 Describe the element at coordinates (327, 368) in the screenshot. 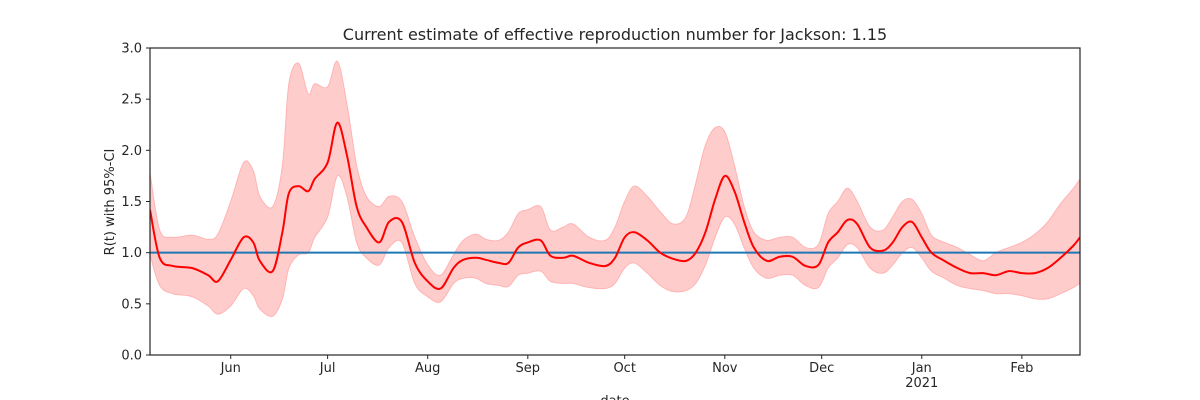

I see `x-tick-label: Jul` at that location.